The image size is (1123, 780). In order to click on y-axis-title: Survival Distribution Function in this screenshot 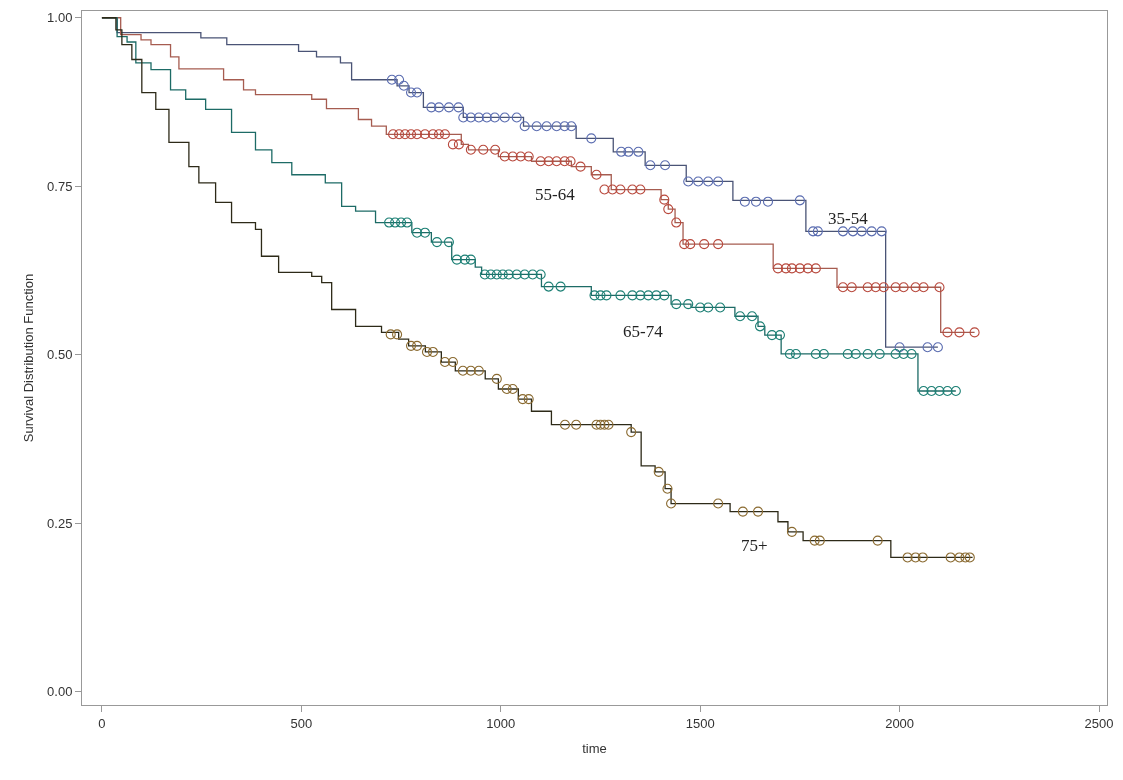, I will do `click(29, 358)`.